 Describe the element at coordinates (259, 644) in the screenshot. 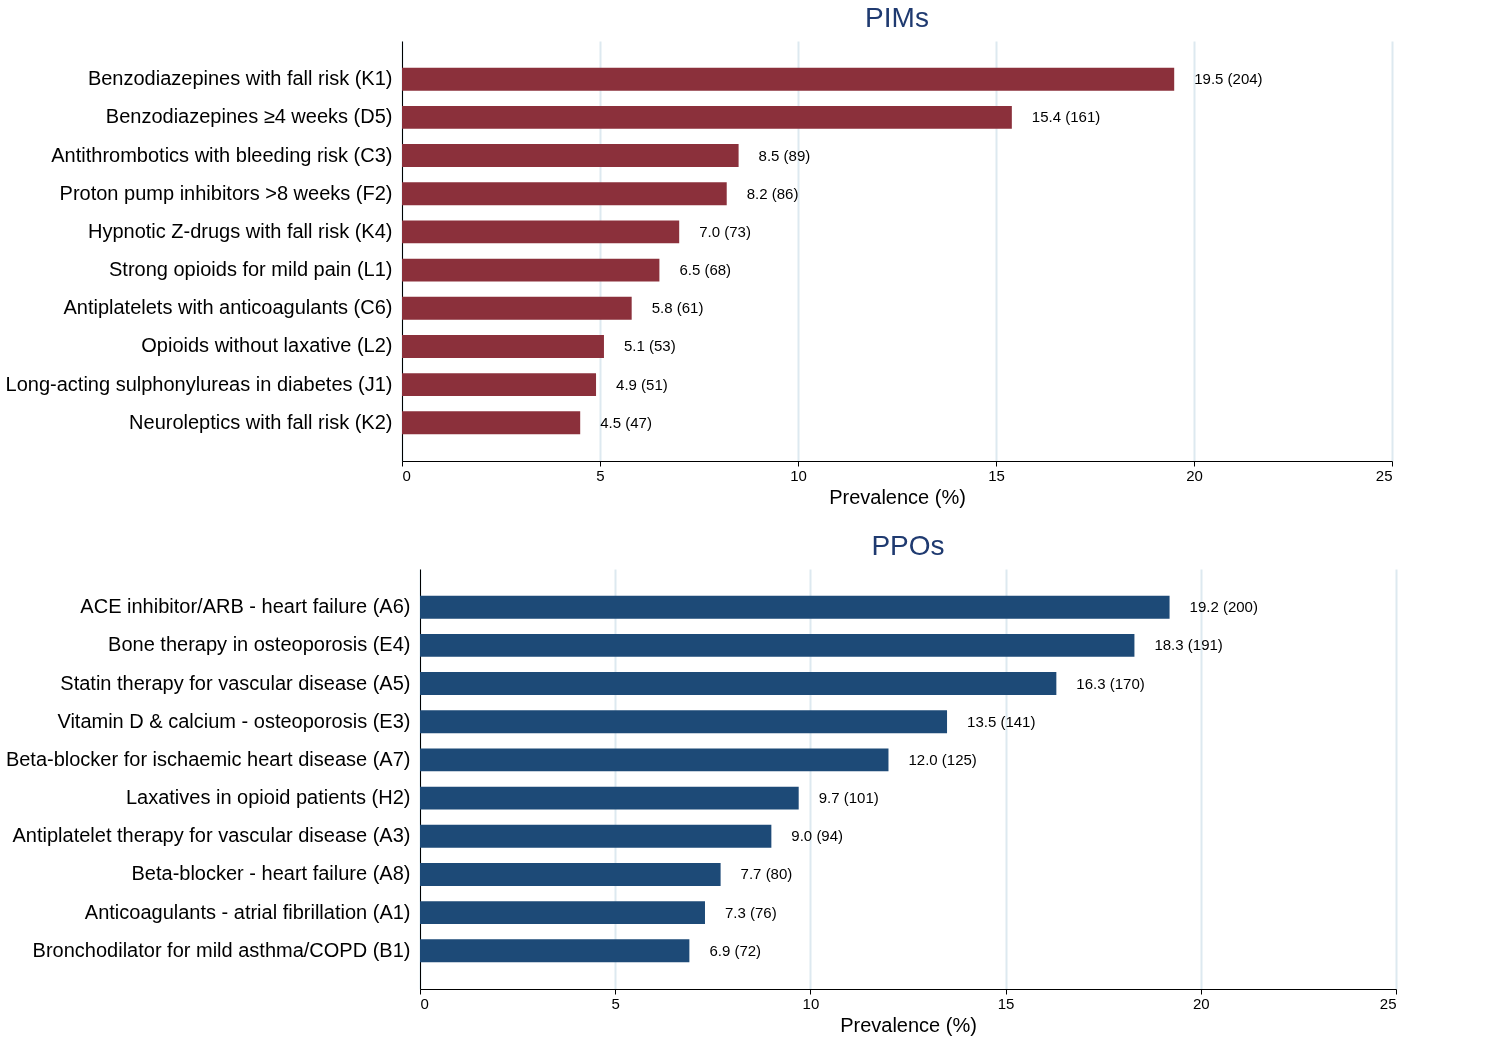

I see `y-tick-label: Bone therapy in osteoporosis (E4)` at that location.